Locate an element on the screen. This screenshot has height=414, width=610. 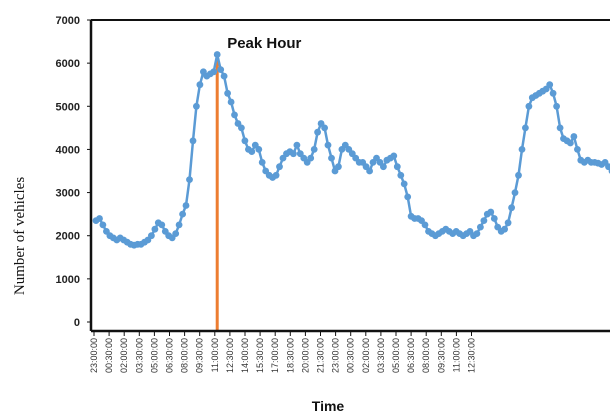
y-axis-title: Number of vehicles is located at coordinates (20, 236).